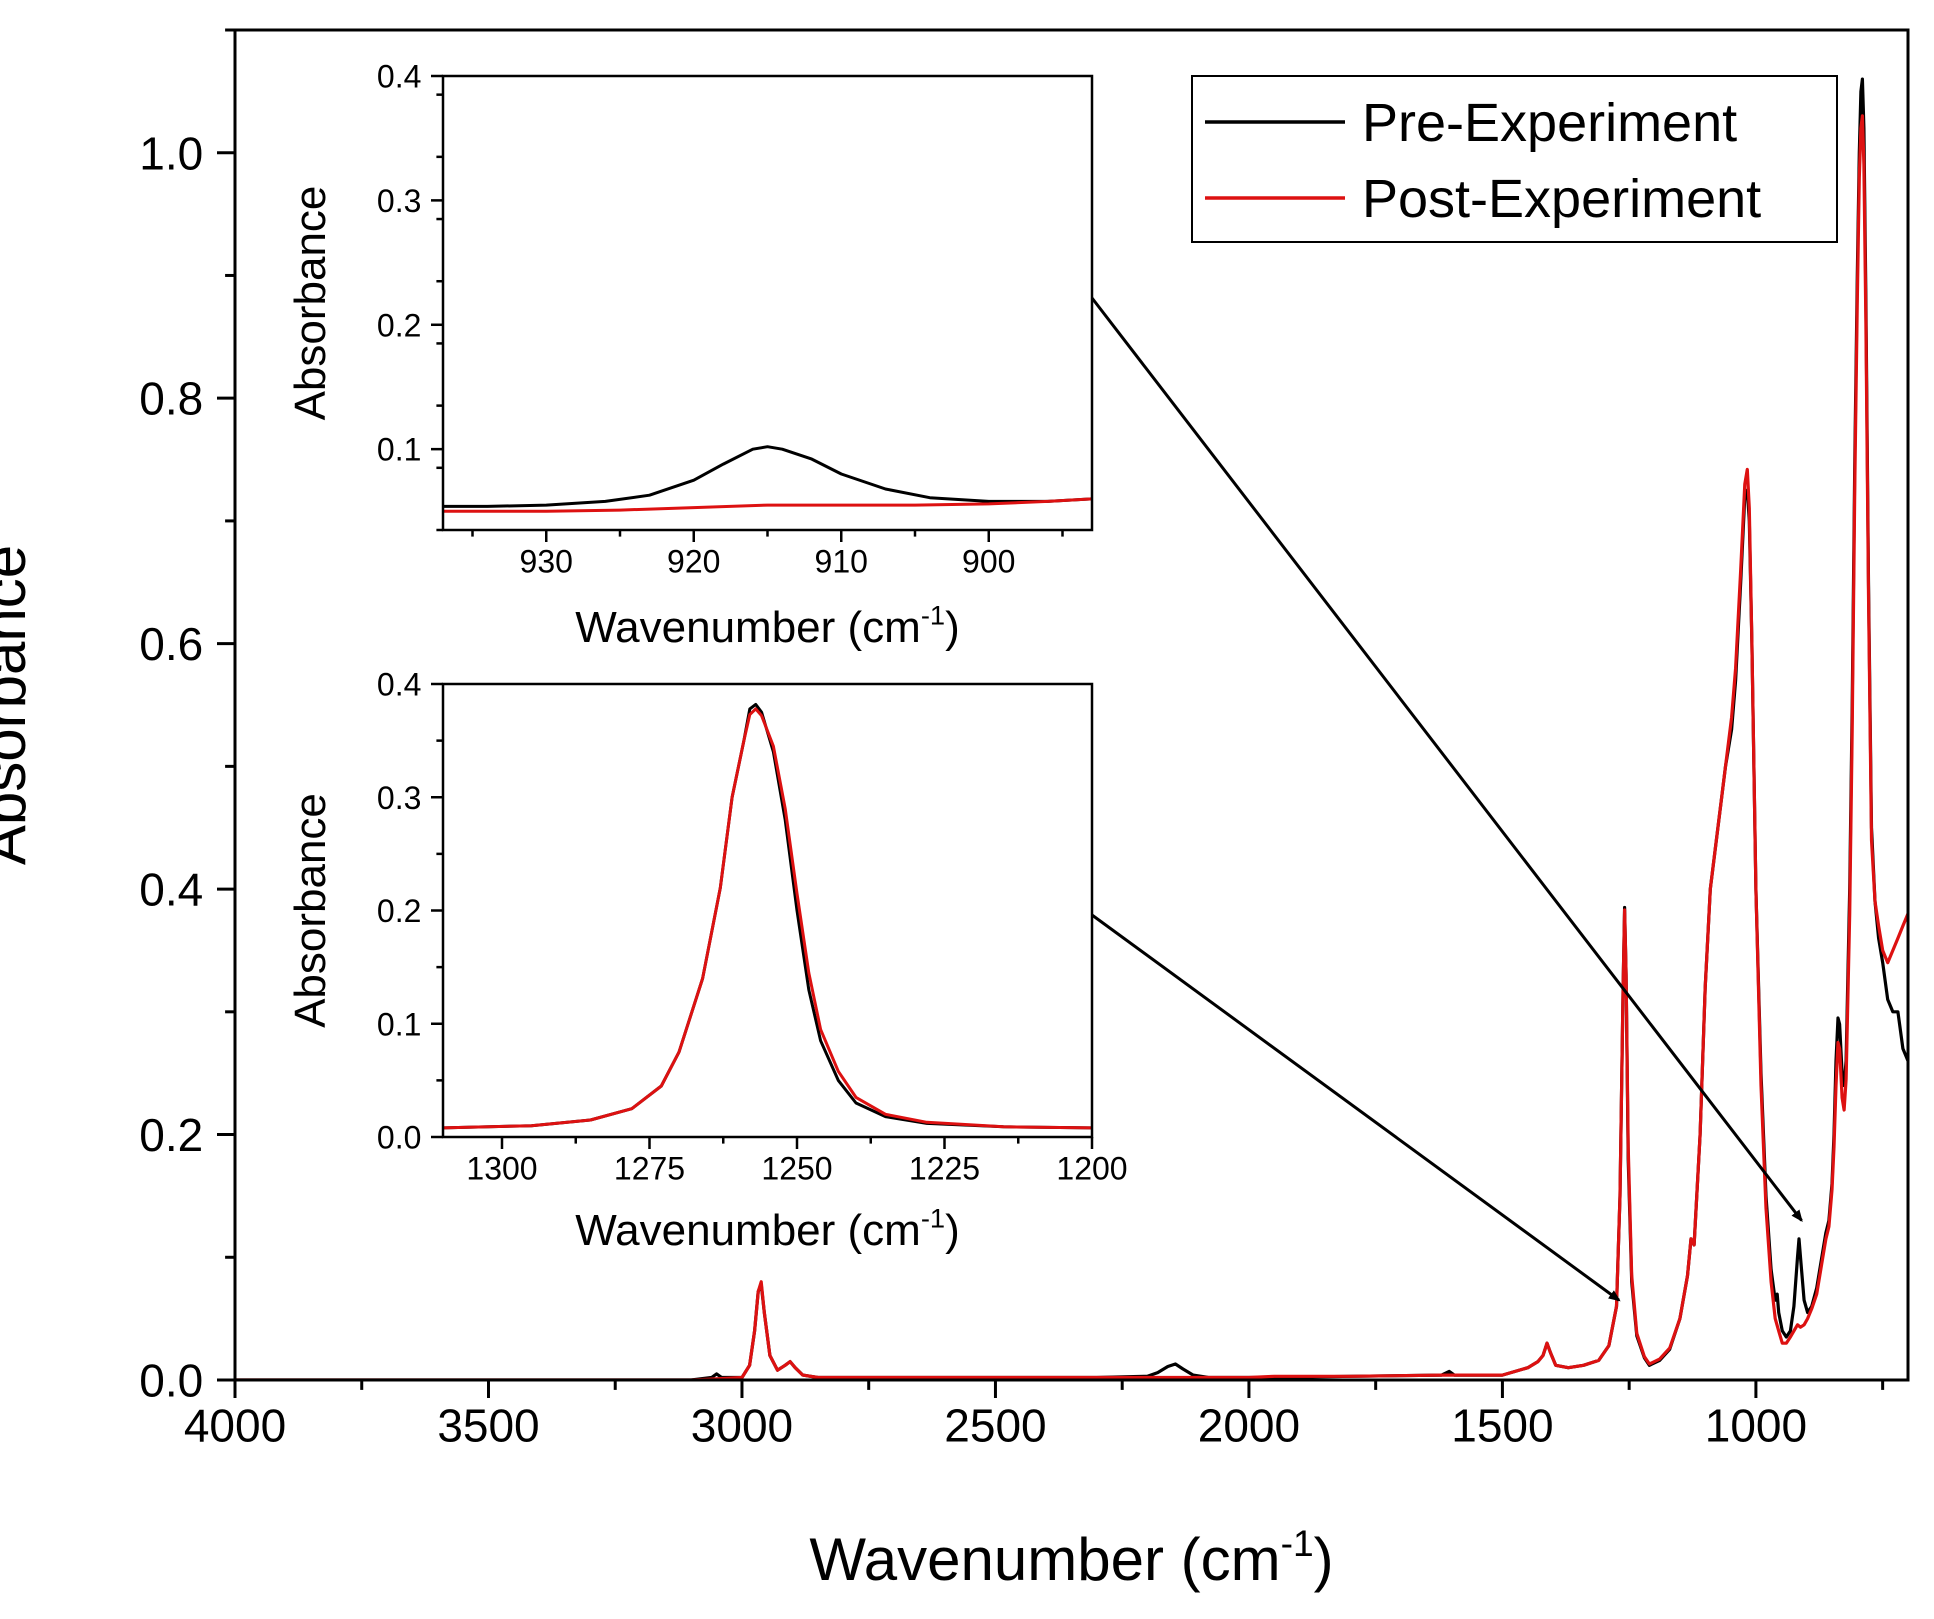 The height and width of the screenshot is (1619, 1934). What do you see at coordinates (1356, 1107) in the screenshot?
I see `inset-1260-pointer-arrow` at bounding box center [1356, 1107].